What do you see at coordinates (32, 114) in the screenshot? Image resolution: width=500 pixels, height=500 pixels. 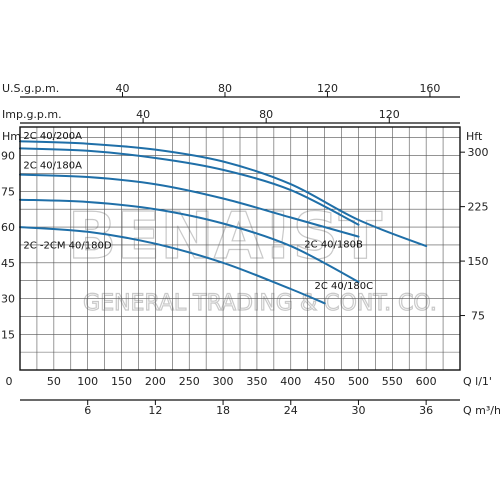 I see `imp-gpm-axis-label: Imp.g.p.m.` at bounding box center [32, 114].